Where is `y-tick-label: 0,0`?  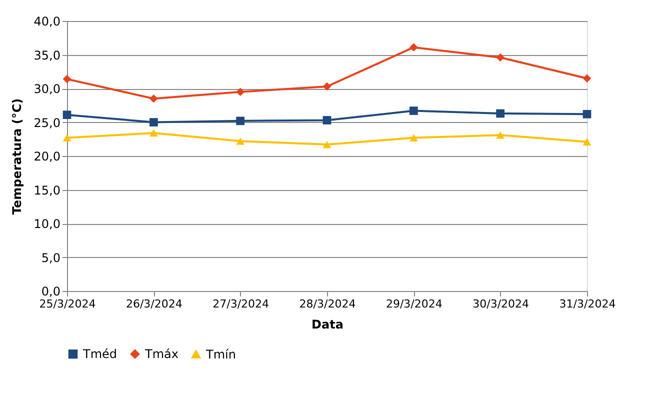 y-tick-label: 0,0 is located at coordinates (50, 291).